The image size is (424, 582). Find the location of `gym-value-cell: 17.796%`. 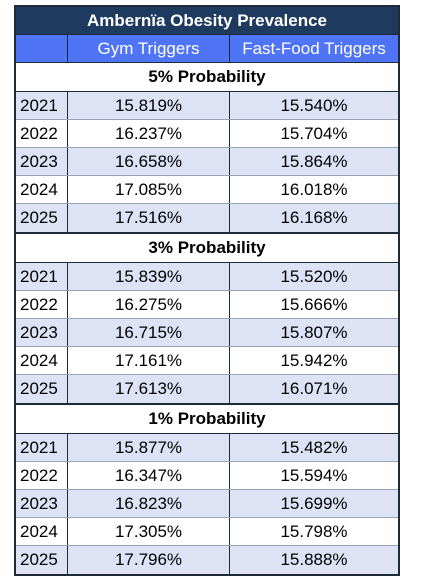

gym-value-cell: 17.796% is located at coordinates (149, 560).